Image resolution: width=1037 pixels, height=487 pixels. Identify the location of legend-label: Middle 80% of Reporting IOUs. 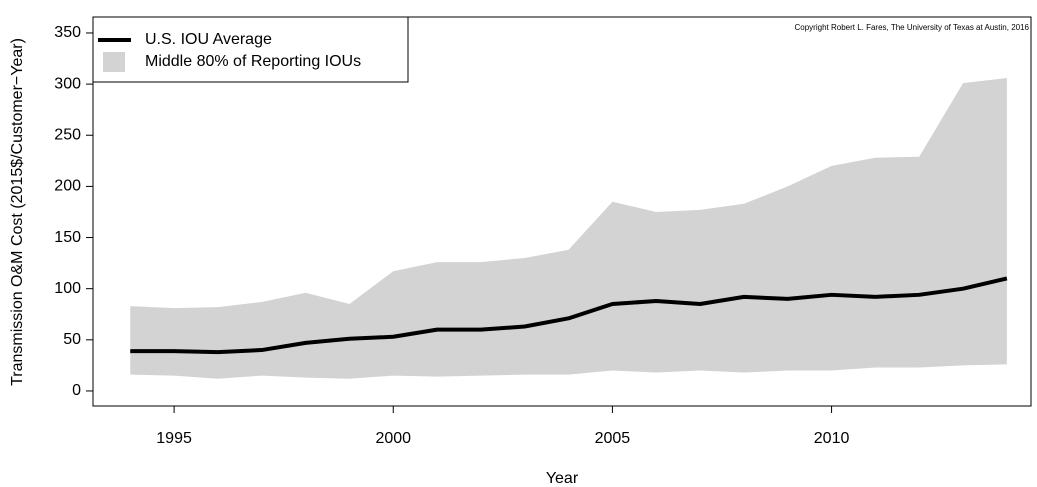
(253, 61).